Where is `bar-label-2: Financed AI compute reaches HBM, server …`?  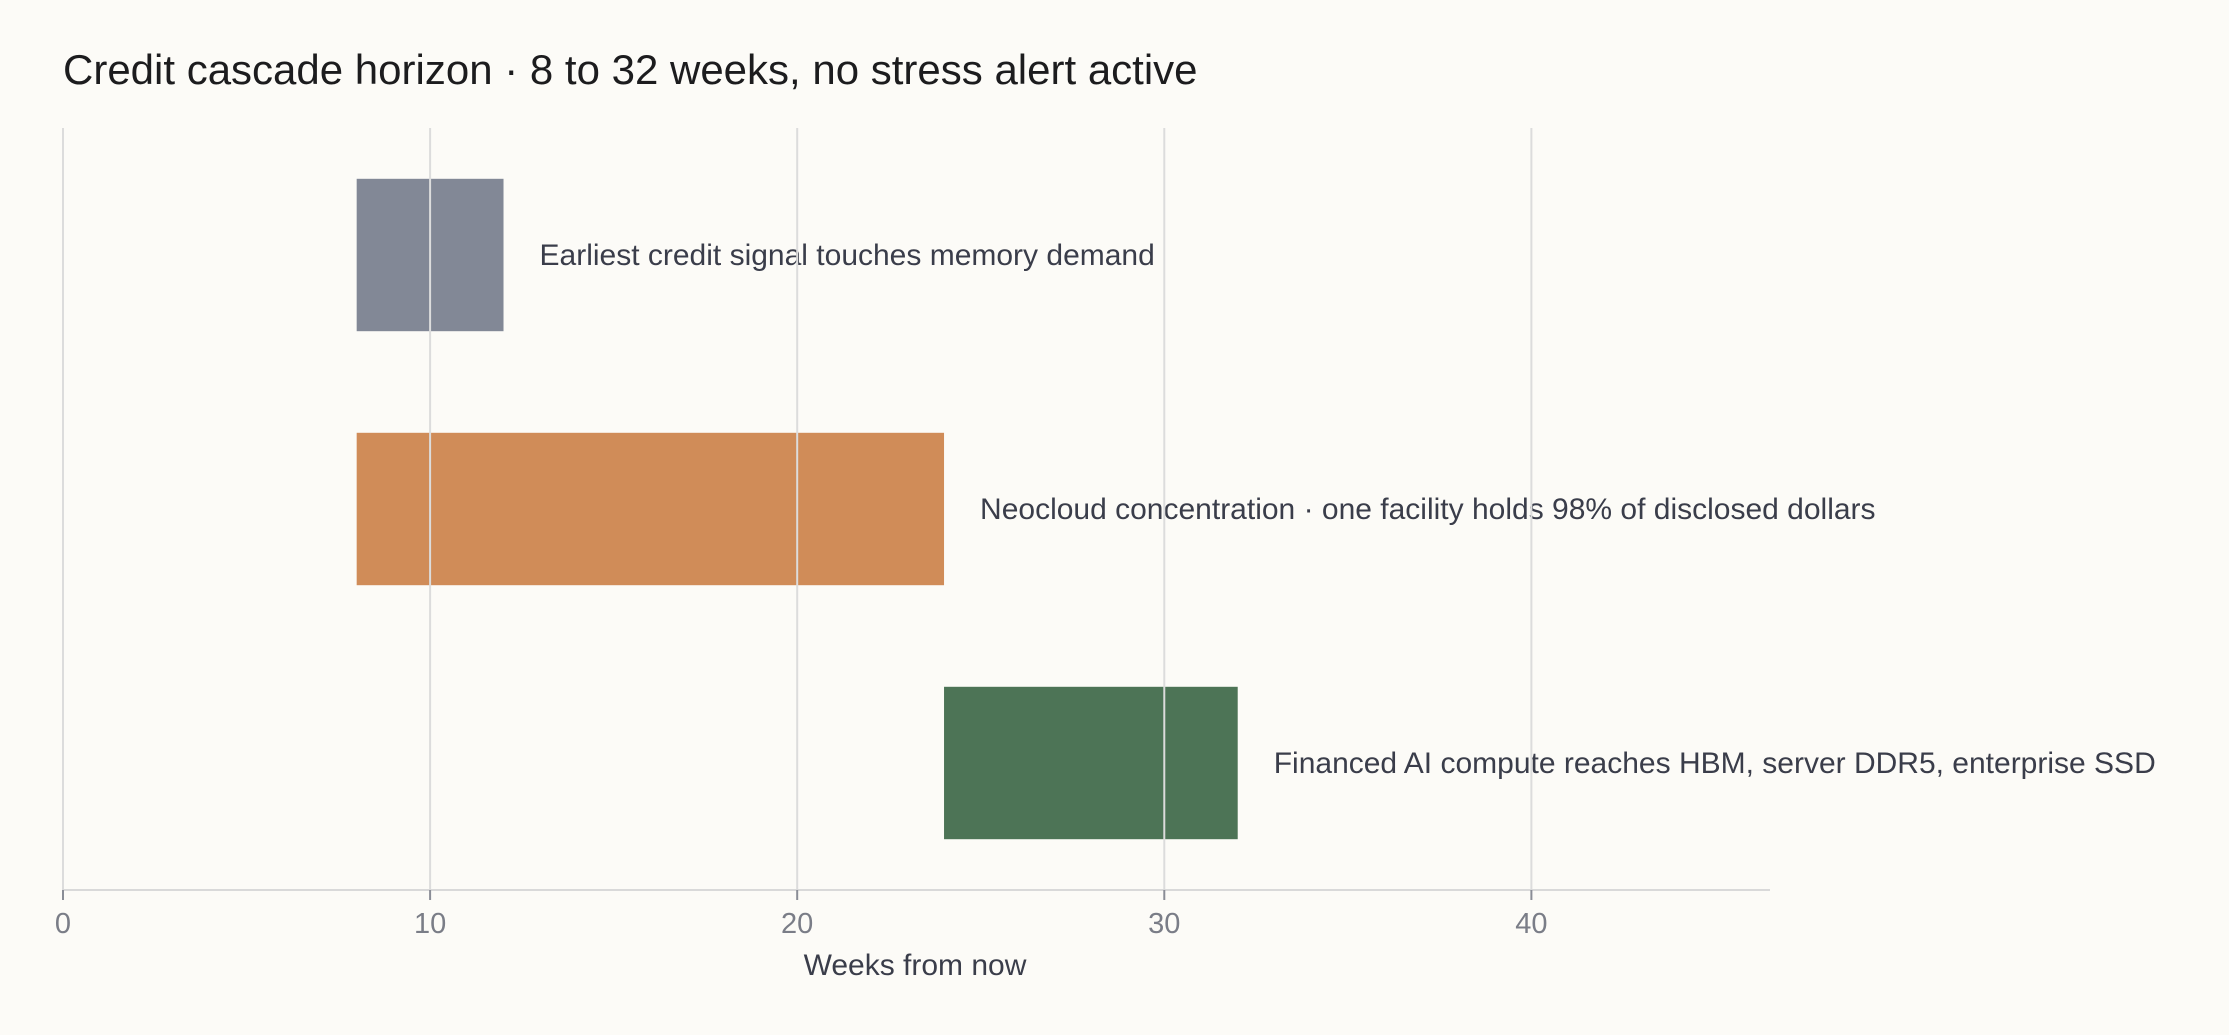 bar-label-2: Financed AI compute reaches HBM, server … is located at coordinates (1715, 763).